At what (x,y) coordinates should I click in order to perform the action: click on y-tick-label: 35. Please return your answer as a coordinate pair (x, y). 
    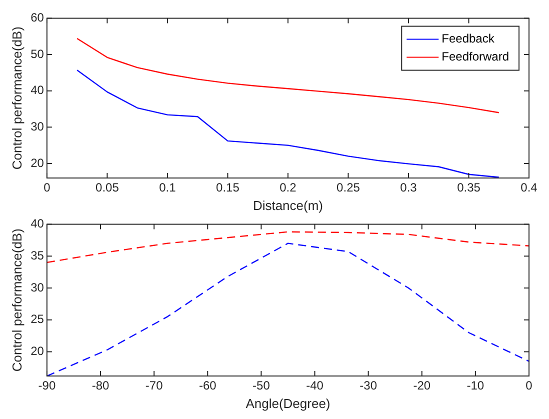
    Looking at the image, I should click on (37, 255).